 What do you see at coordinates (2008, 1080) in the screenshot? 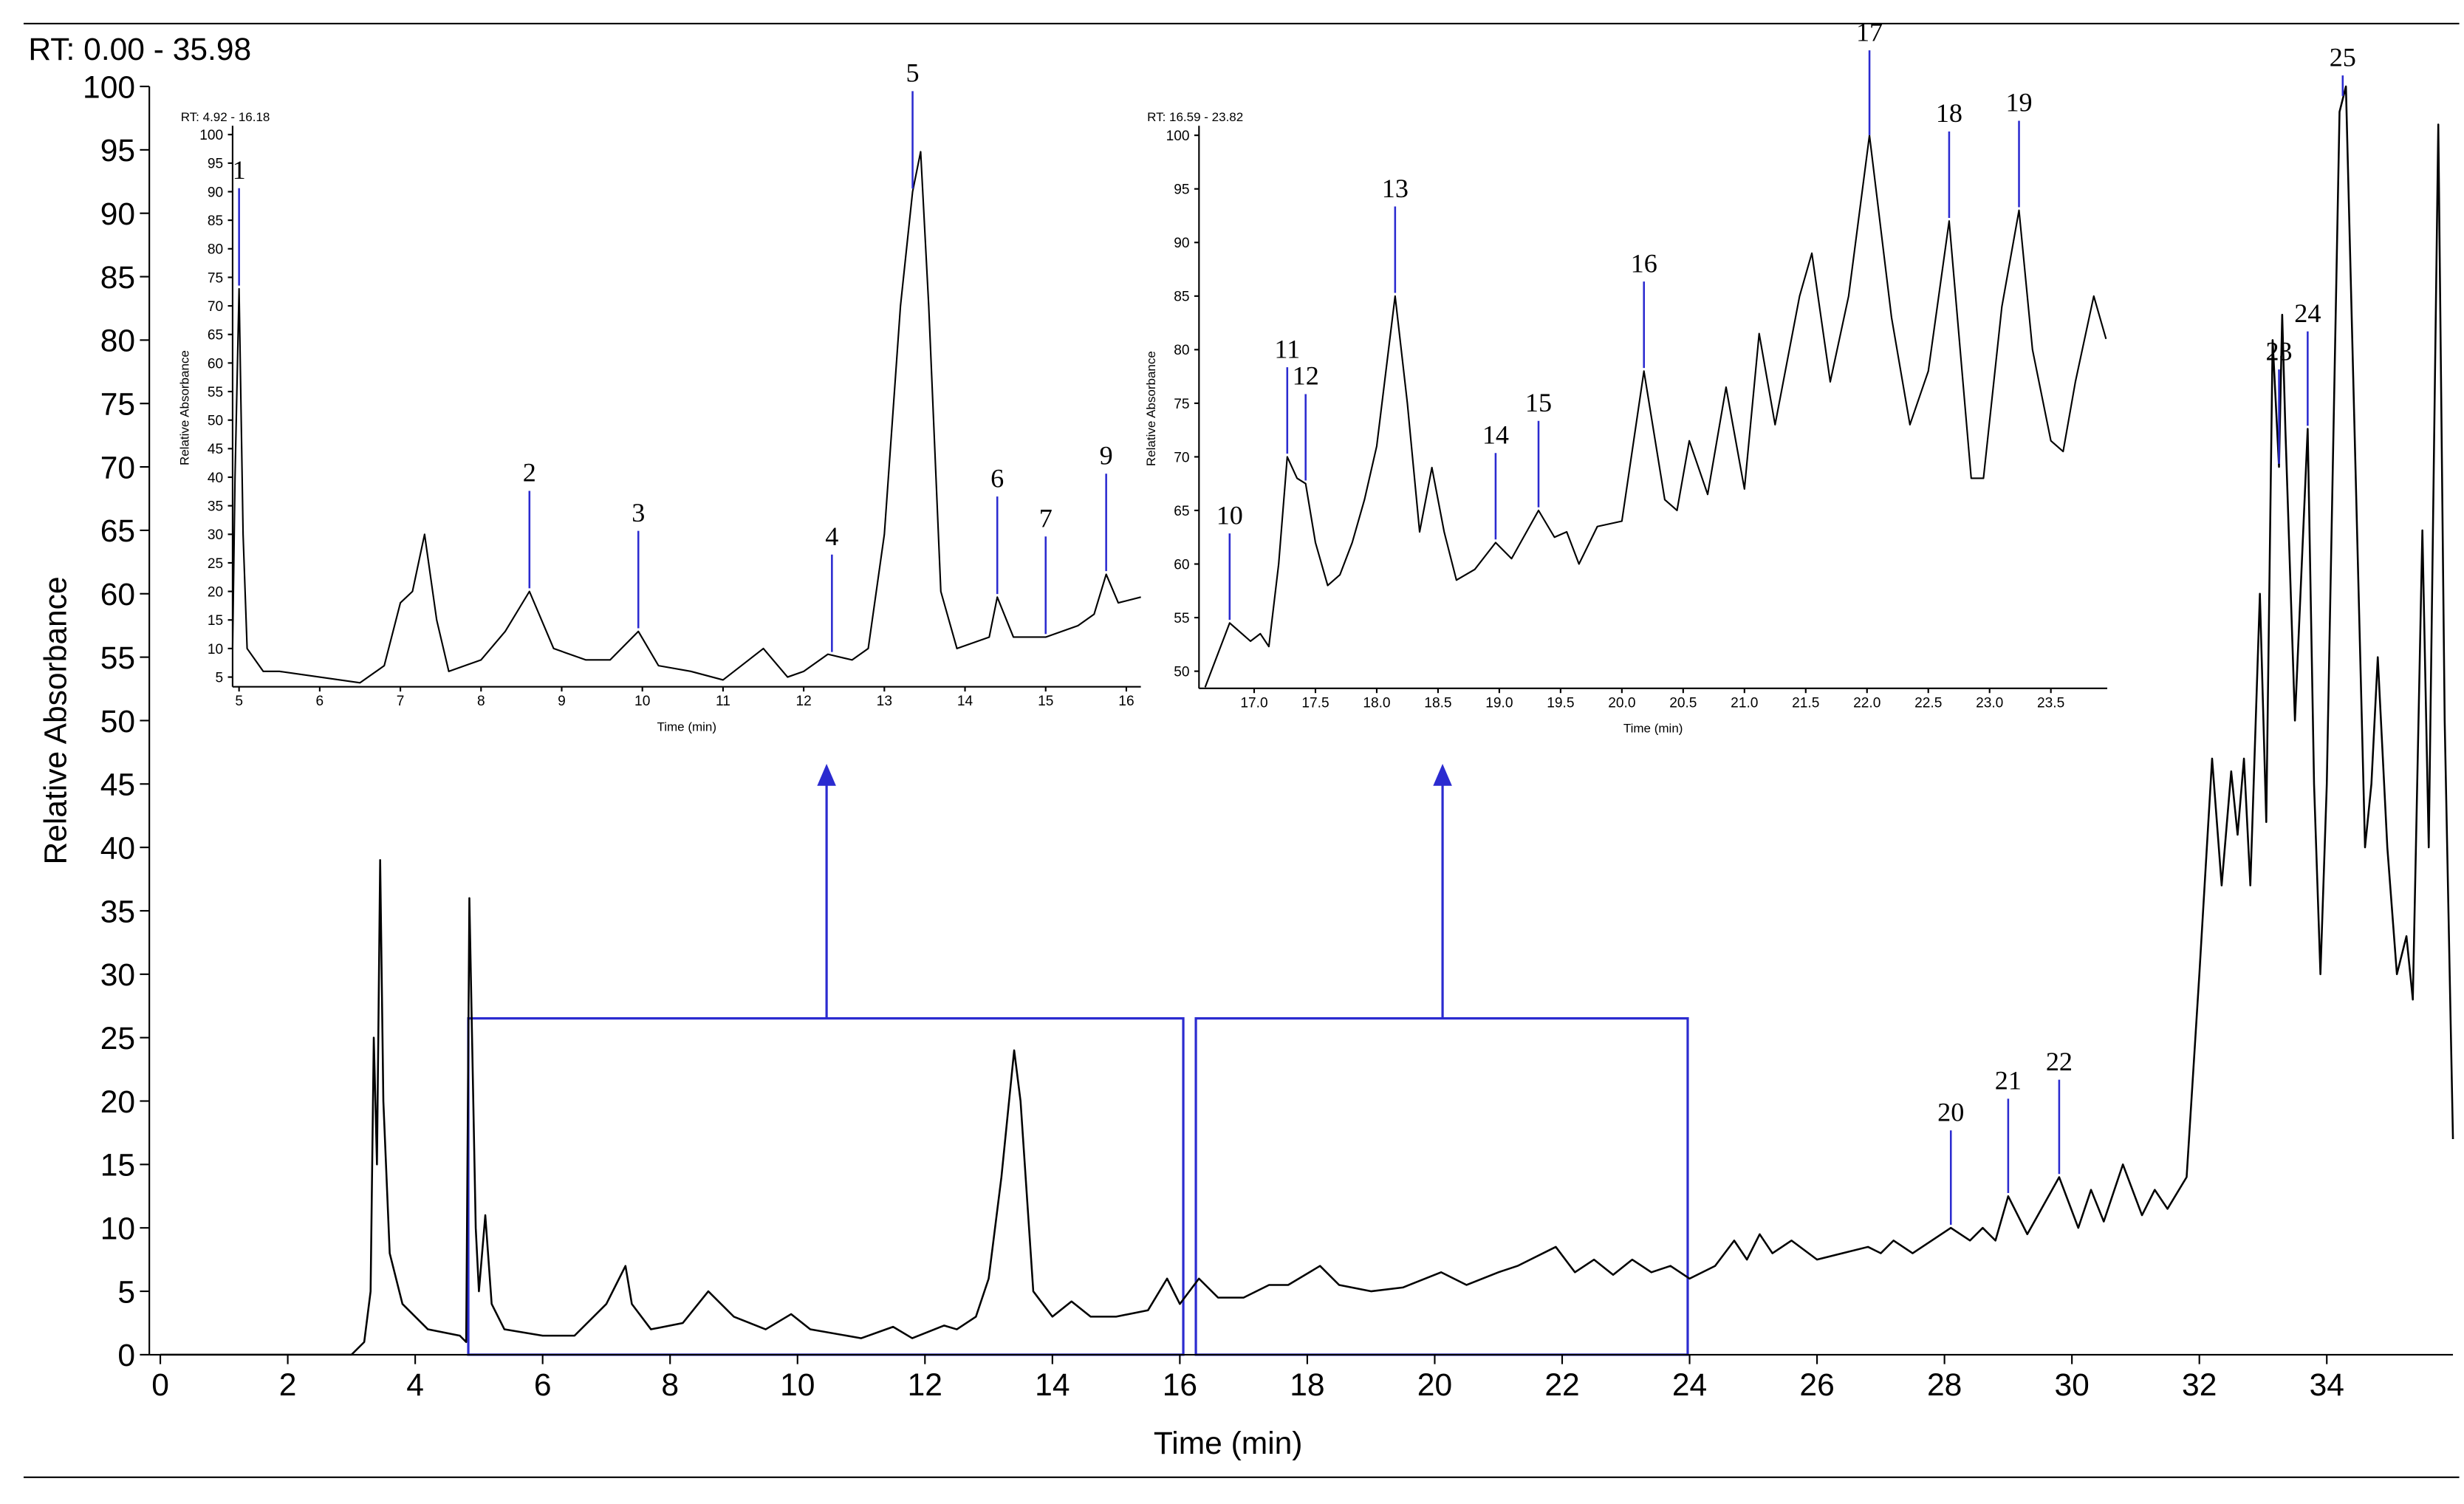
I see `peak-label: 21` at bounding box center [2008, 1080].